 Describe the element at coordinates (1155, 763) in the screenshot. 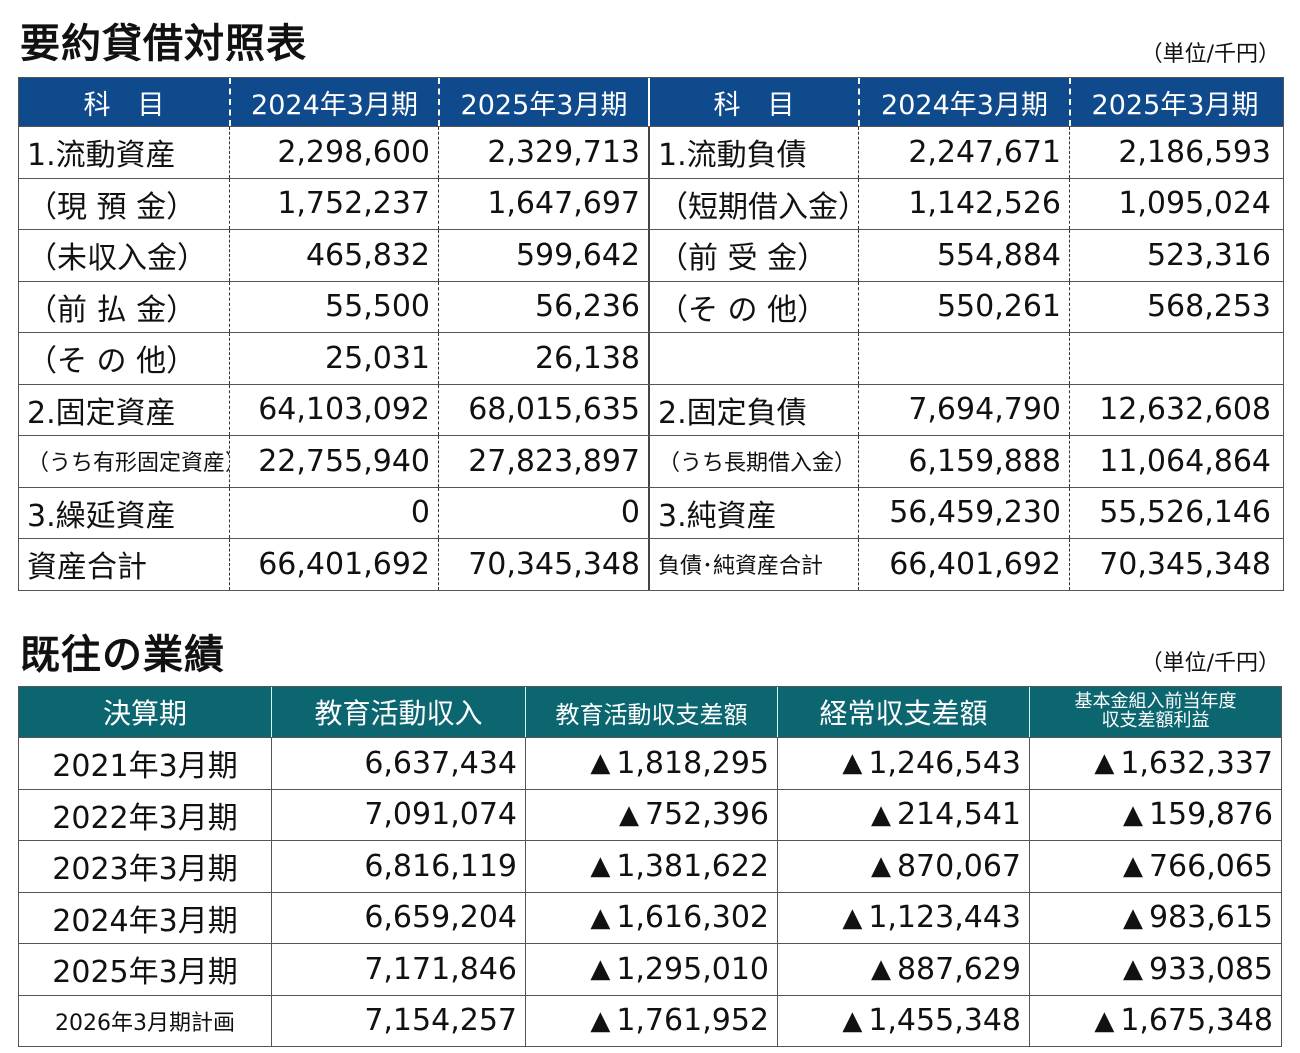

I see `negative-amount-cell: ▲ 1,632,337` at that location.